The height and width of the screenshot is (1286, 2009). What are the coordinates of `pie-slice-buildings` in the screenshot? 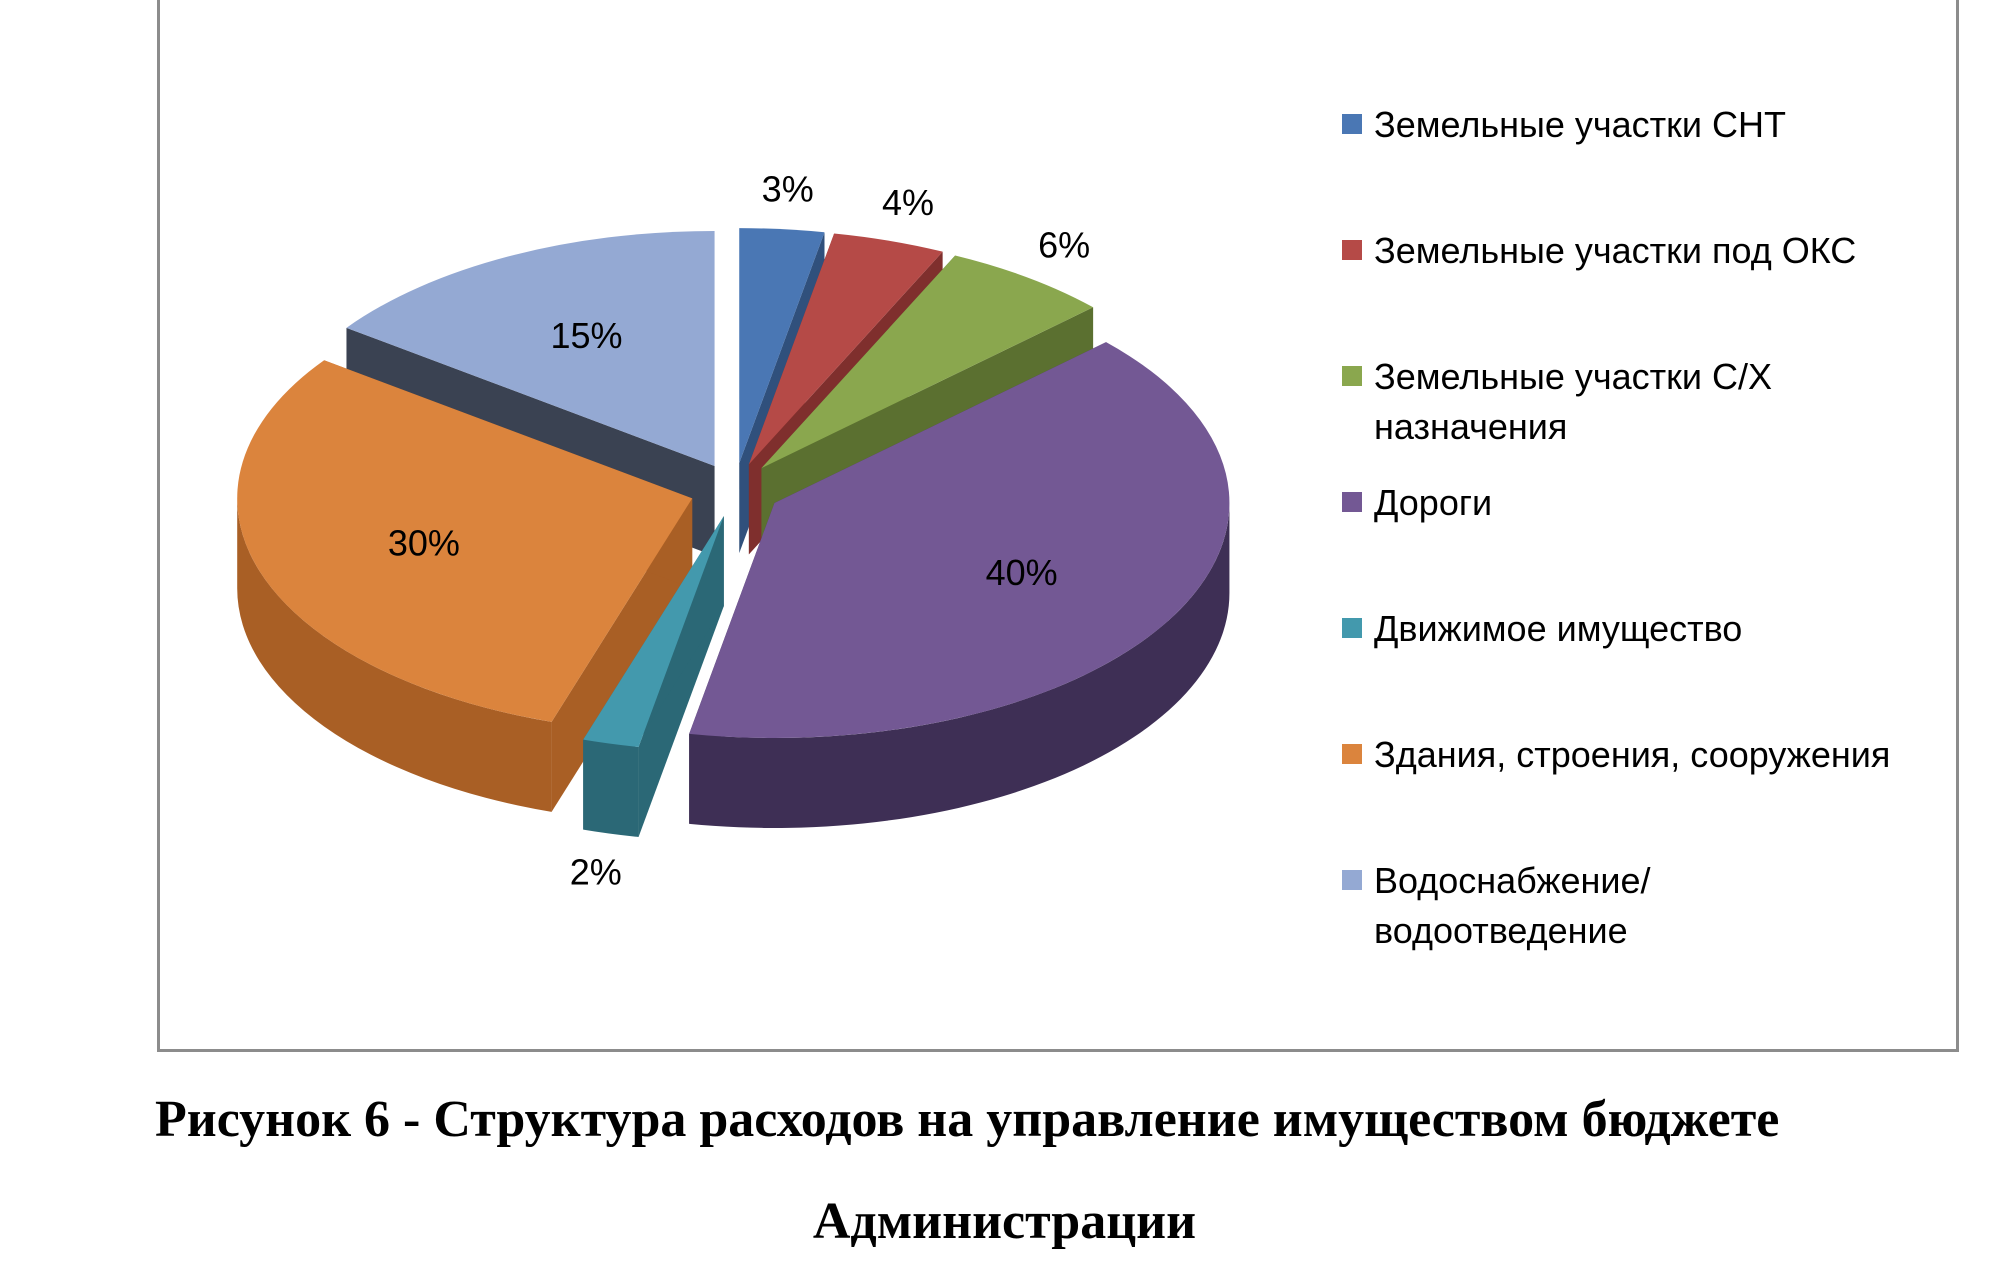 It's located at (465, 586).